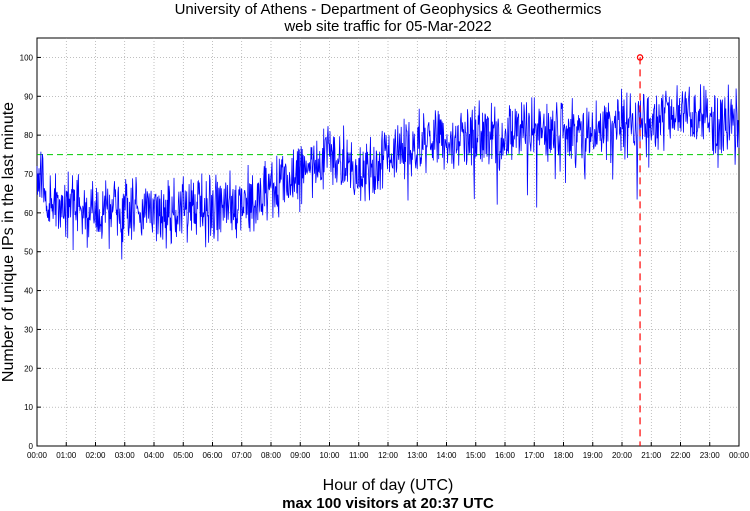 The image size is (750, 511). Describe the element at coordinates (183, 455) in the screenshot. I see `x-tick-label: 05:00` at that location.